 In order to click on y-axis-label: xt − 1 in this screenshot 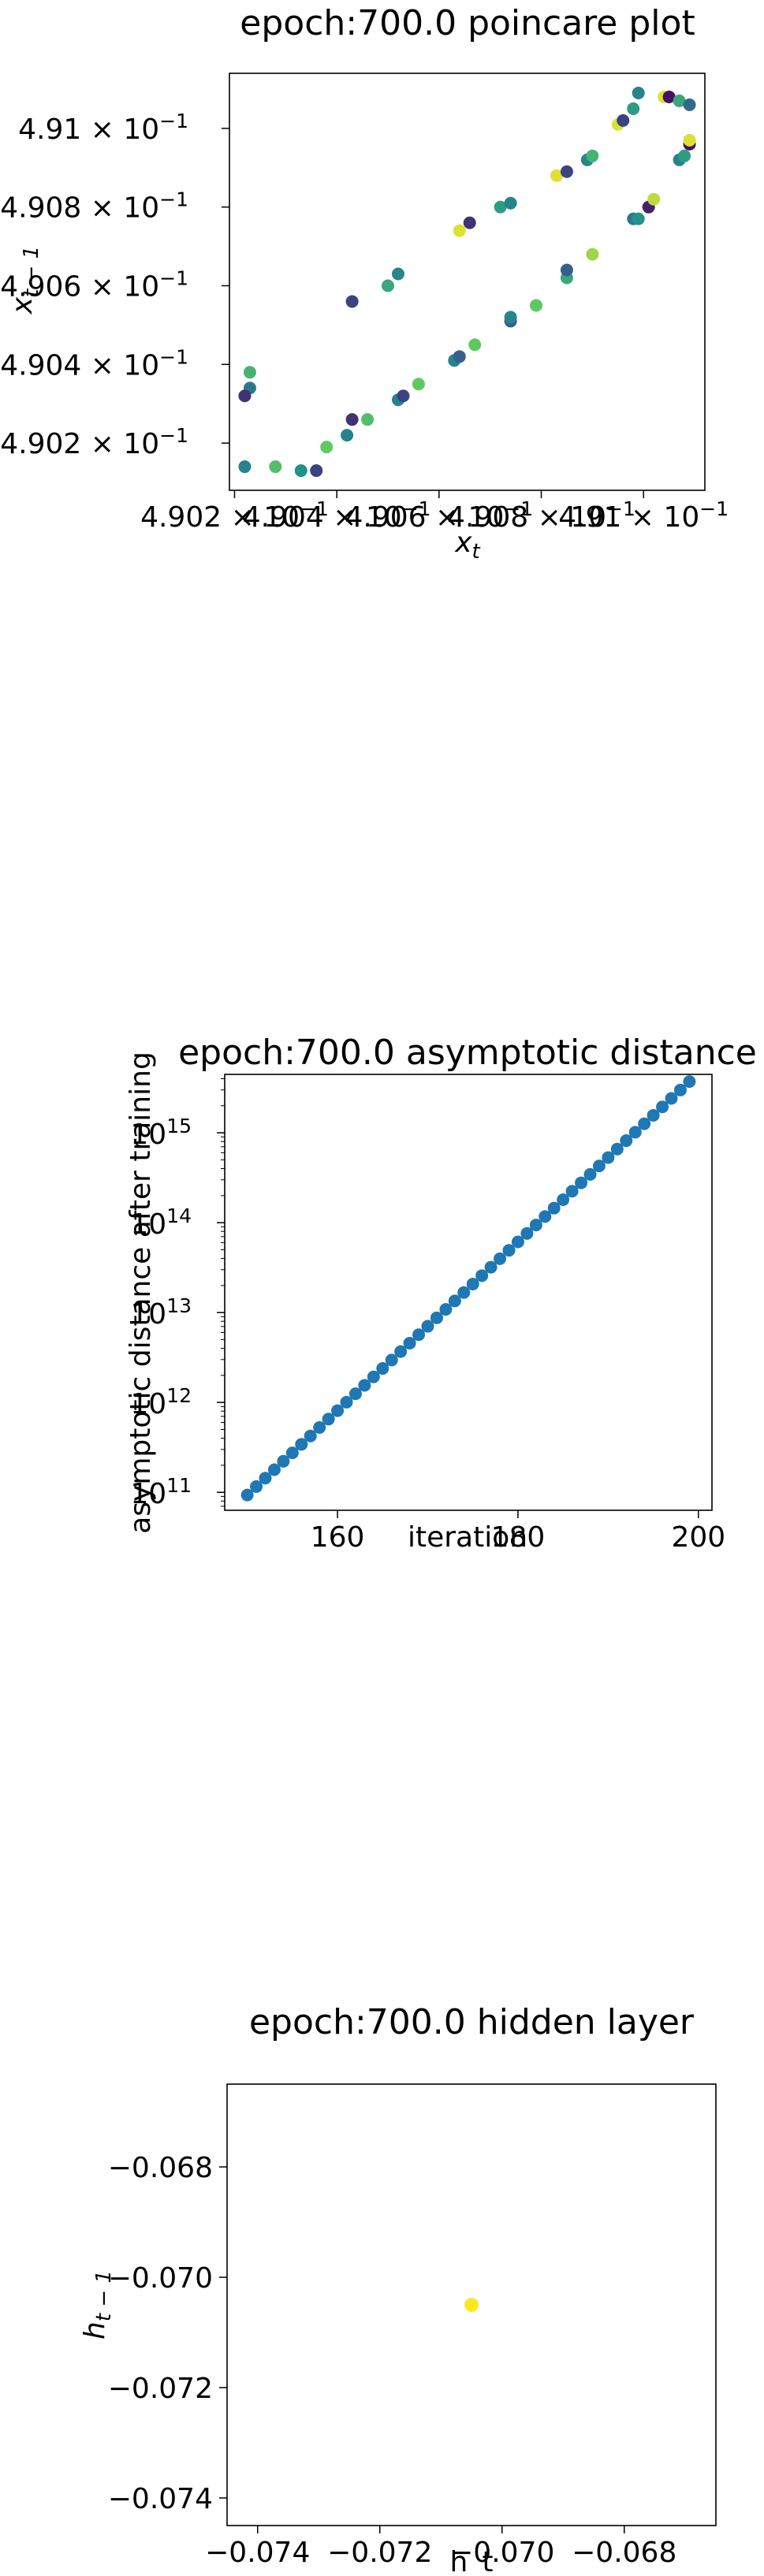, I will do `click(24, 280)`.